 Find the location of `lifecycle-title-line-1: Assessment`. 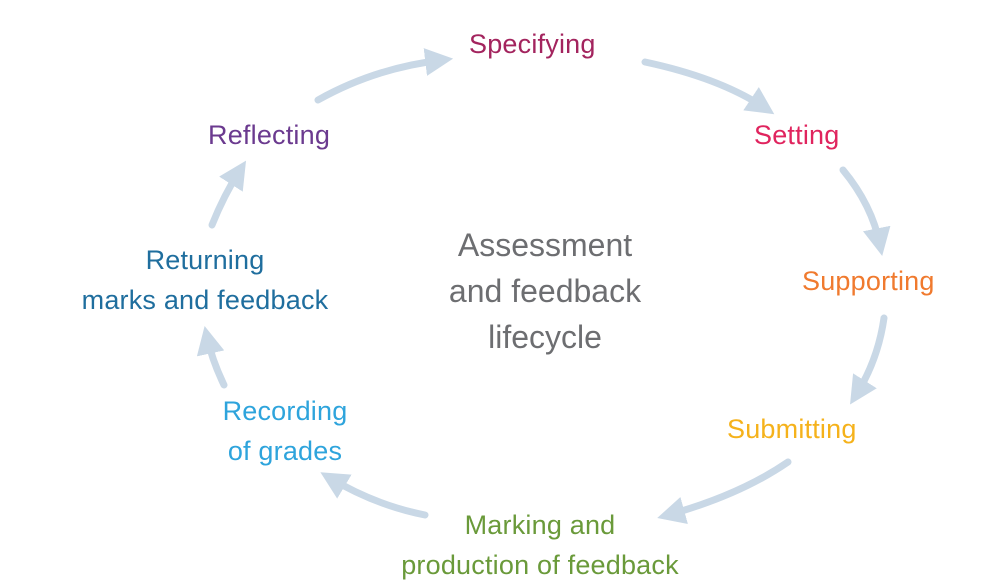

lifecycle-title-line-1: Assessment is located at coordinates (545, 245).